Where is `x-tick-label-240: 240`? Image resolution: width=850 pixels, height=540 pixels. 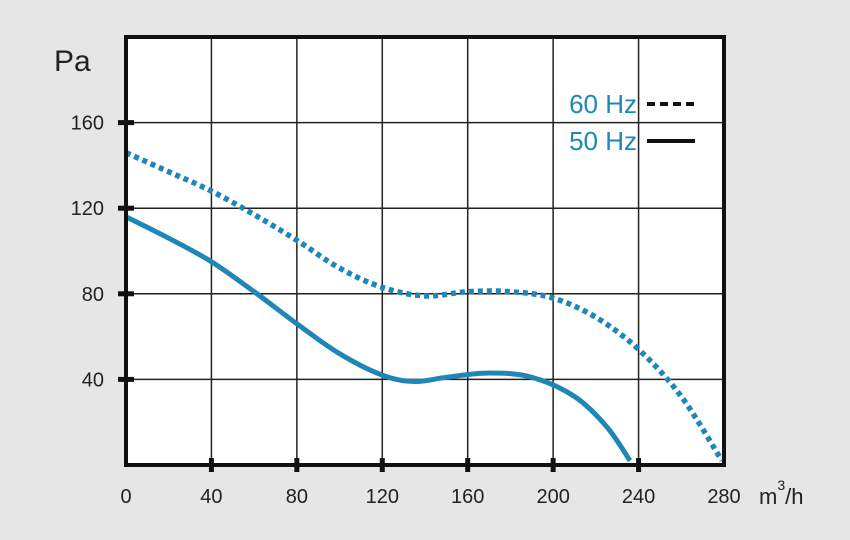 x-tick-label-240: 240 is located at coordinates (638, 497).